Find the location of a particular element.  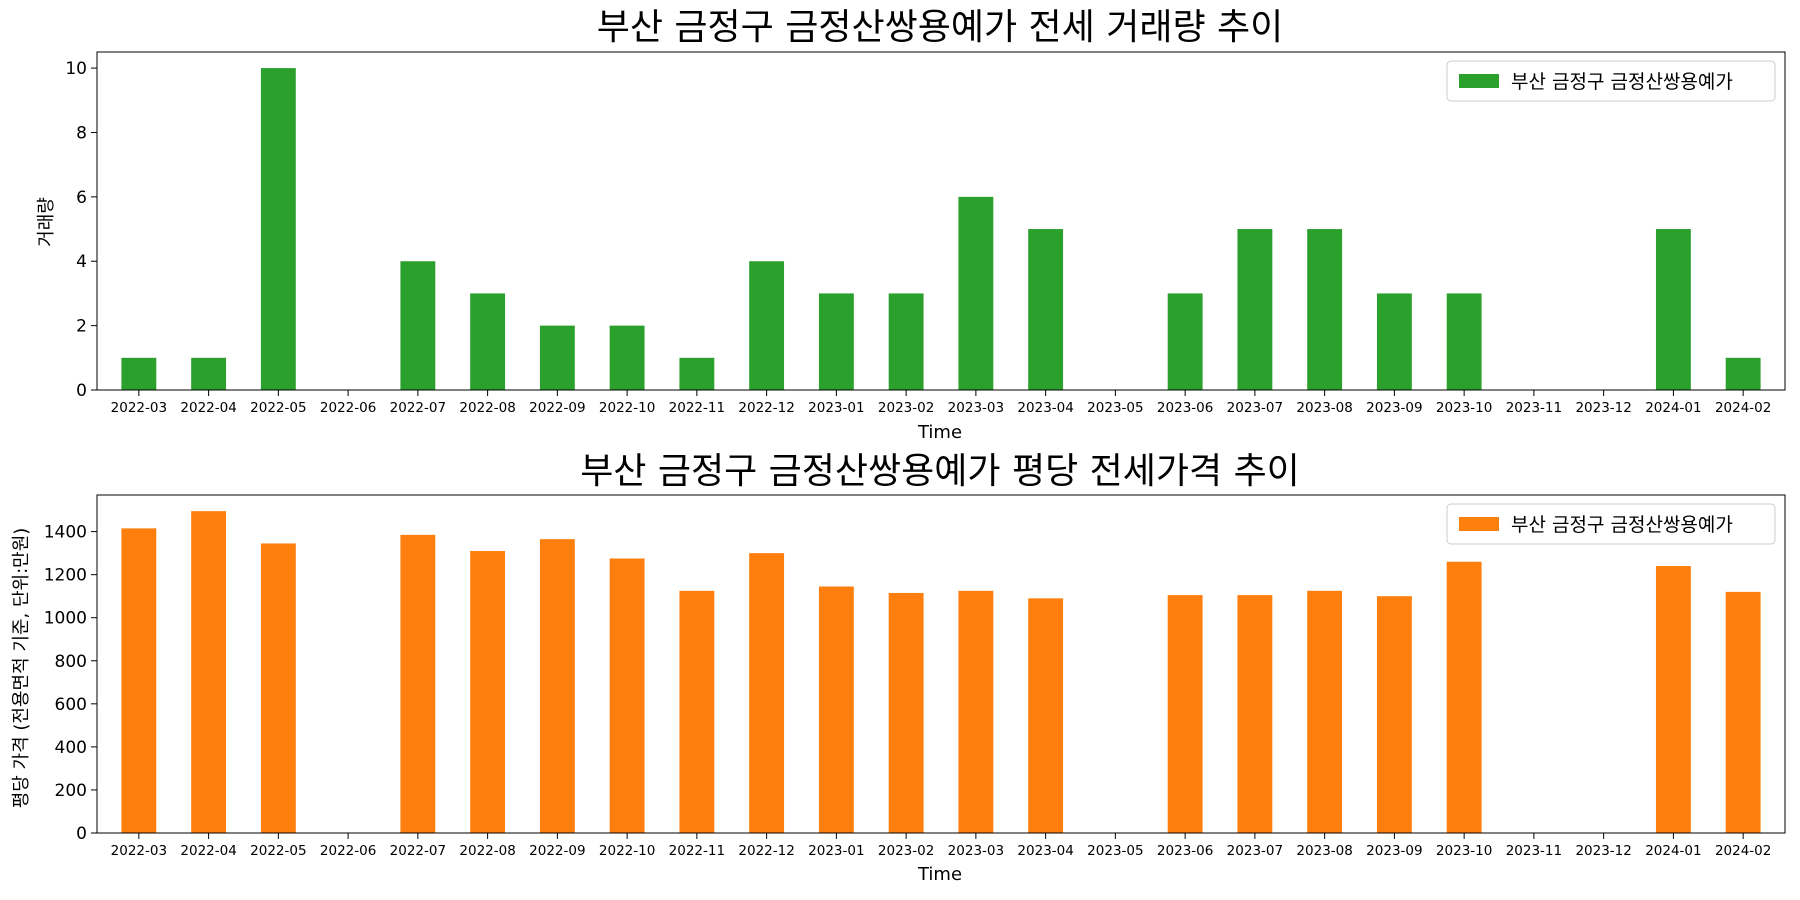

y-axis-label: 평당 가격 (전용면적 기준, 단위:만원) is located at coordinates (21, 668).